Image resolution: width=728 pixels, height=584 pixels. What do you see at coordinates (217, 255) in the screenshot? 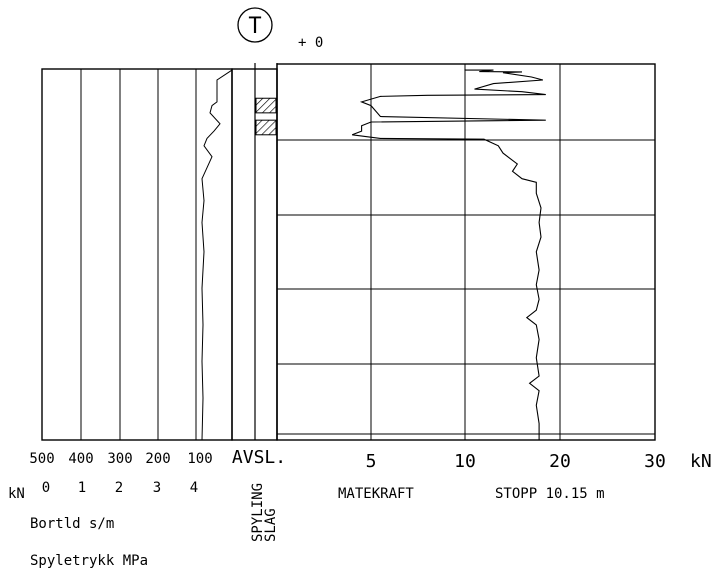
I see `bortid-series-line` at bounding box center [217, 255].